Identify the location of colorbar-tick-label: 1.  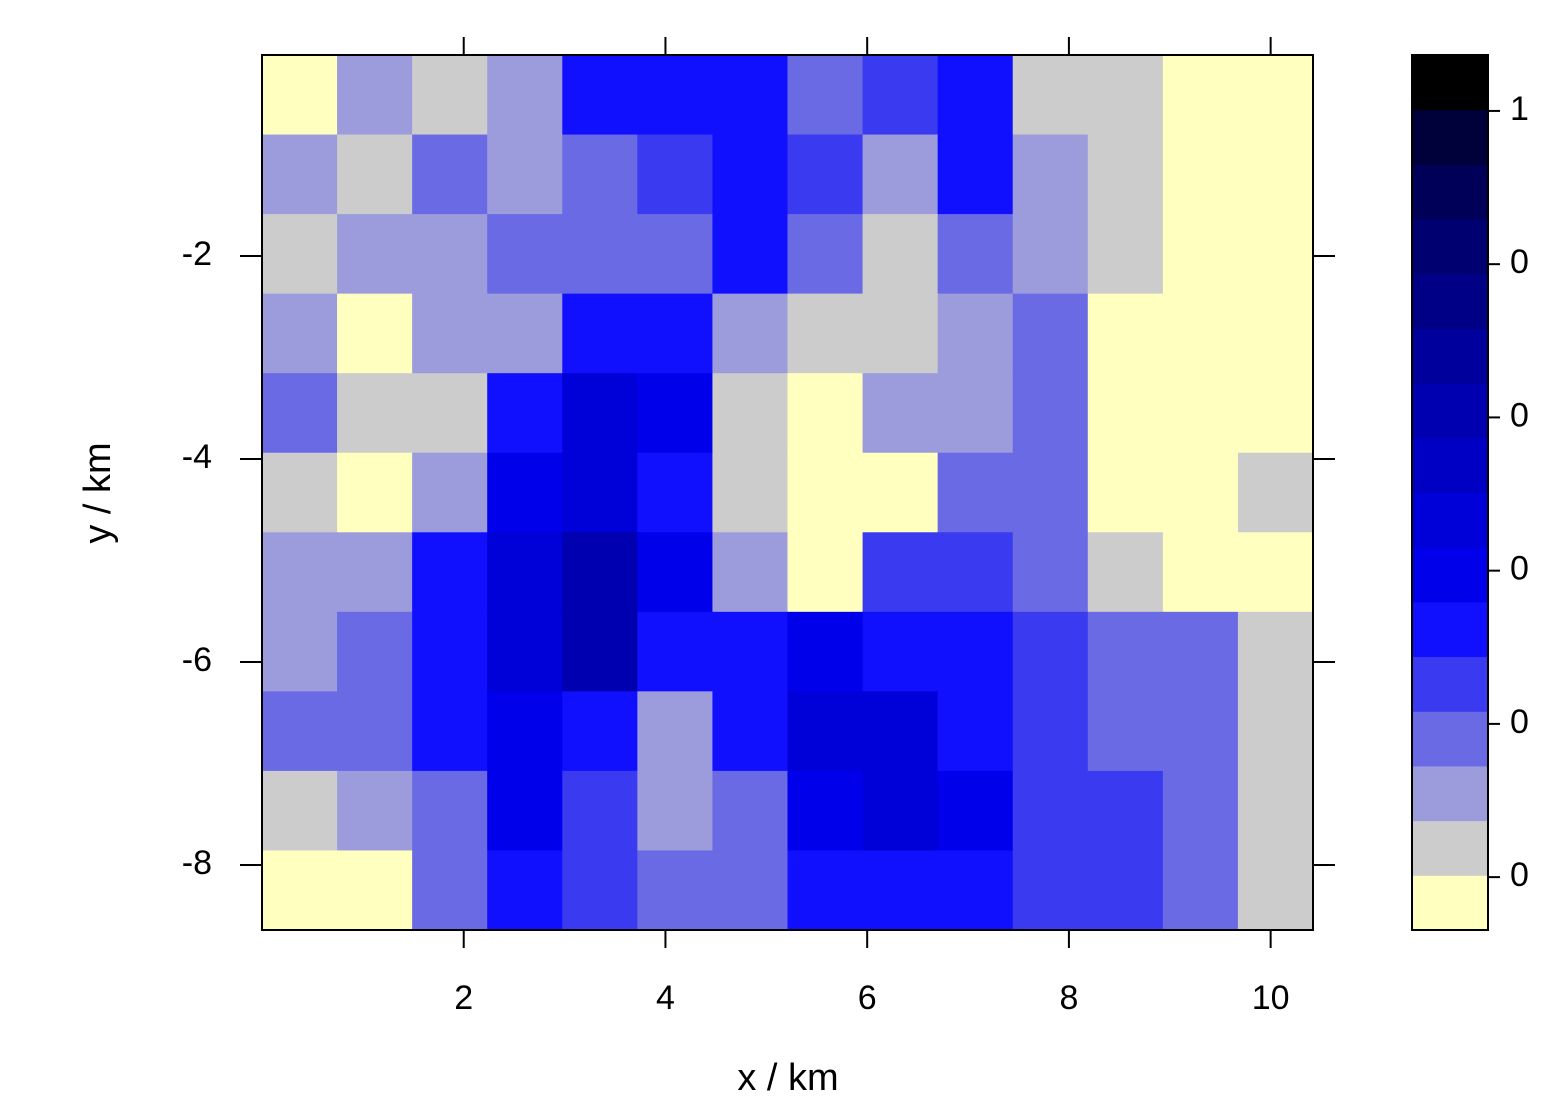
(1519, 109).